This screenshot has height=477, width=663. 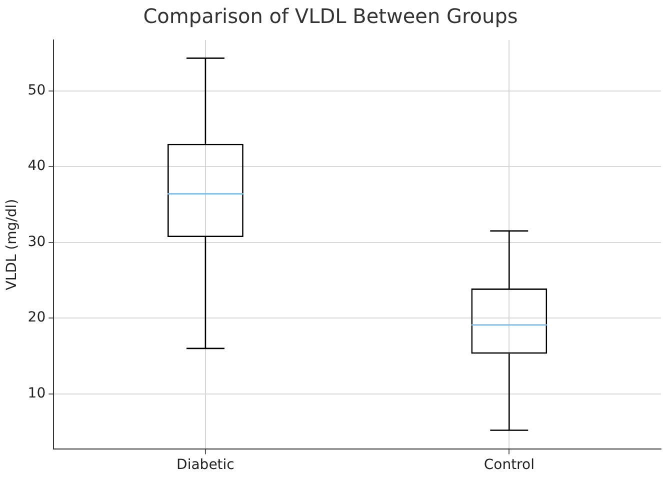 What do you see at coordinates (37, 166) in the screenshot?
I see `y-tick-label: 40` at bounding box center [37, 166].